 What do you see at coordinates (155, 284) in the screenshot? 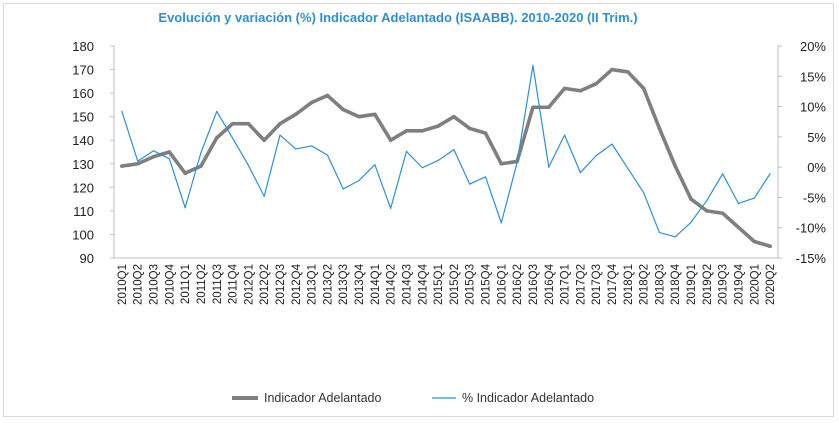
I see `x-tick-label: 2010Q3` at bounding box center [155, 284].